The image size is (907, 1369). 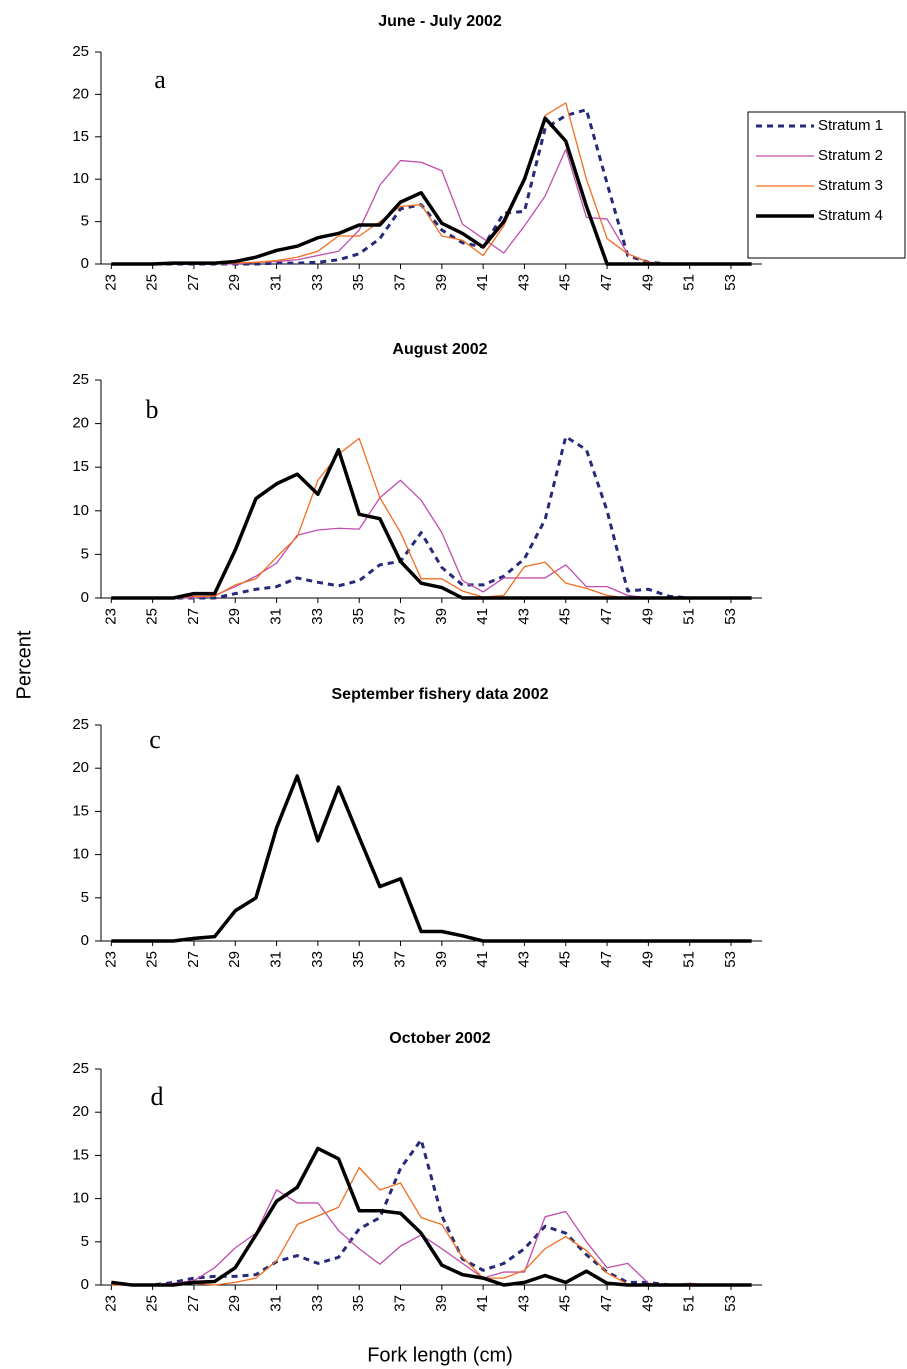 What do you see at coordinates (440, 694) in the screenshot?
I see `chart-title: September fishery data 2002` at bounding box center [440, 694].